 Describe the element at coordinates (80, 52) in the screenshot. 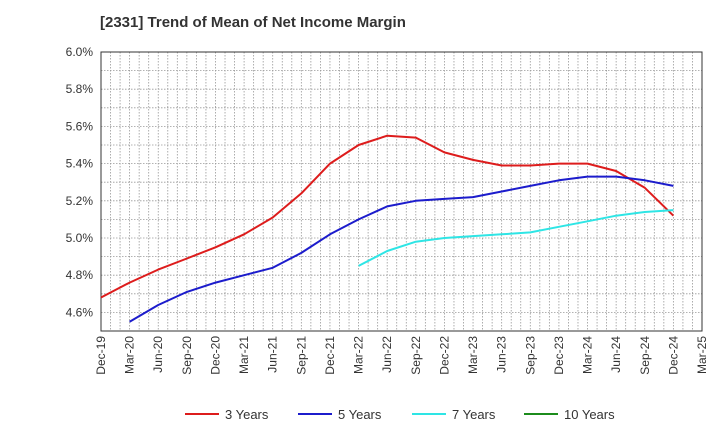

I see `y-tick-label: 6.0%` at that location.